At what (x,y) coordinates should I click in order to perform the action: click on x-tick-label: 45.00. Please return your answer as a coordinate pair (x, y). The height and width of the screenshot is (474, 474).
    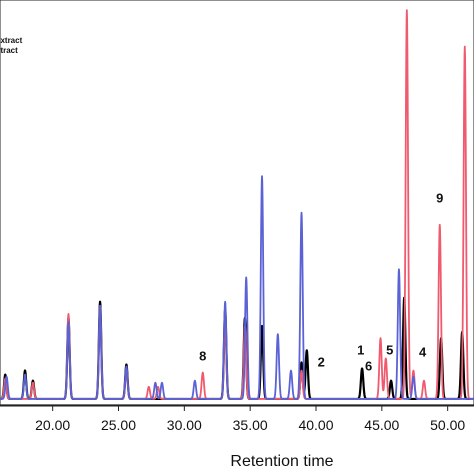
    Looking at the image, I should click on (381, 425).